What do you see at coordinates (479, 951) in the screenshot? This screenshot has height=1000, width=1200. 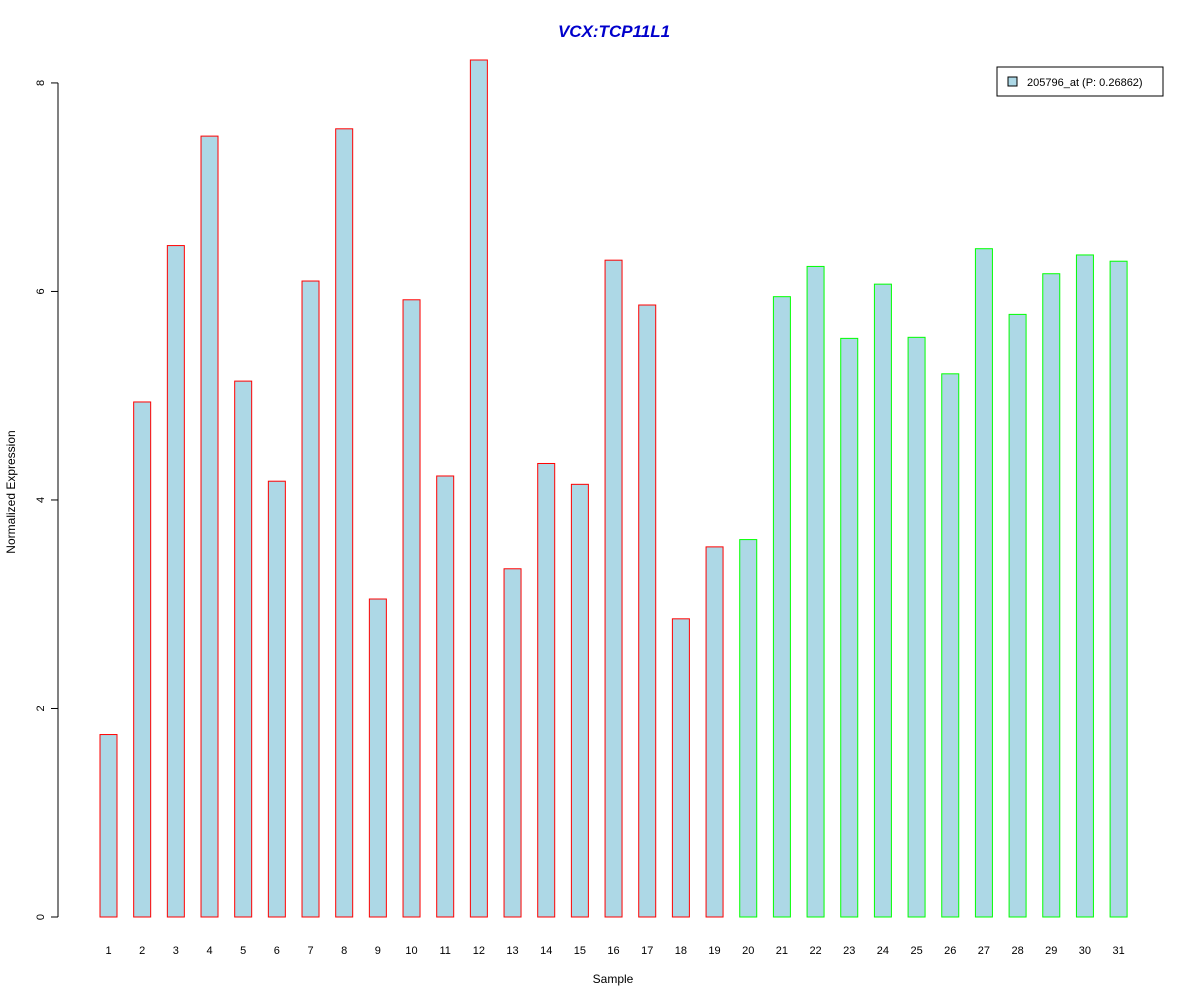 I see `x-tick-label: 12` at bounding box center [479, 951].